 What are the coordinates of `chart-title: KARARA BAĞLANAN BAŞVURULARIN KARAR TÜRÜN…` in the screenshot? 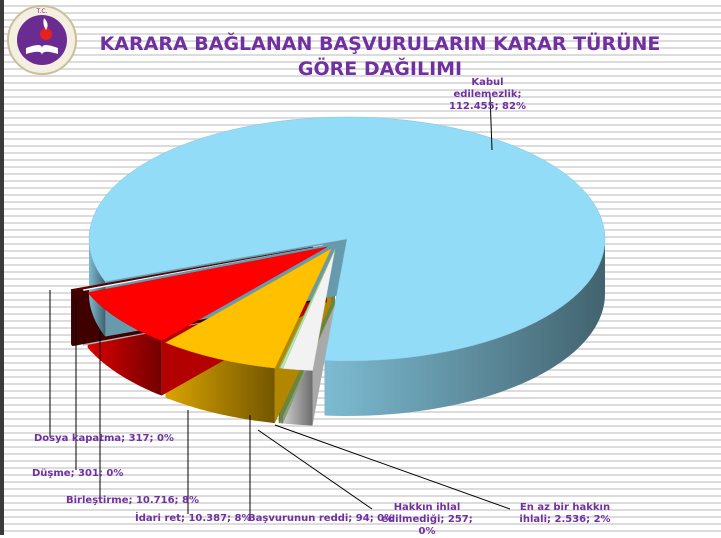 It's located at (380, 56).